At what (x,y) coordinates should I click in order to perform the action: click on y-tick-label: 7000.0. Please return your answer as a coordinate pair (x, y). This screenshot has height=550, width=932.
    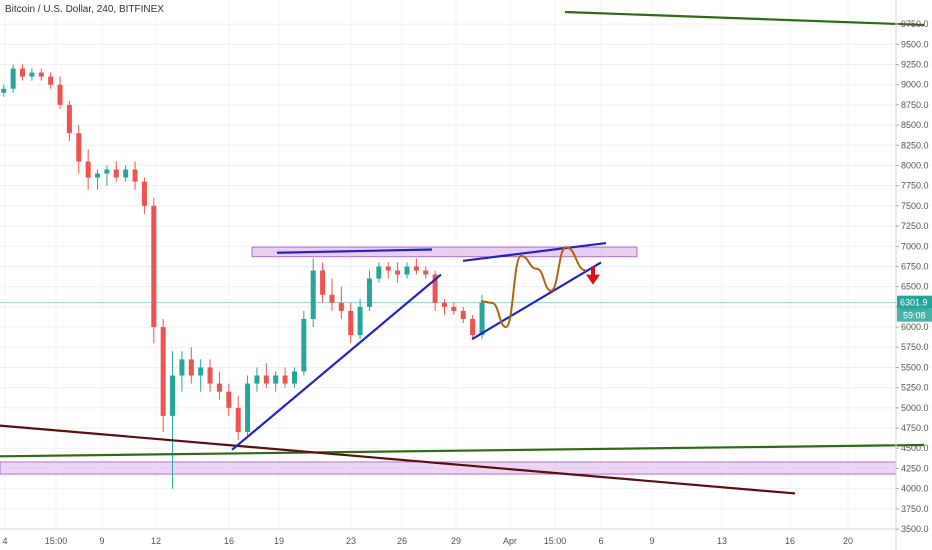
    Looking at the image, I should click on (915, 246).